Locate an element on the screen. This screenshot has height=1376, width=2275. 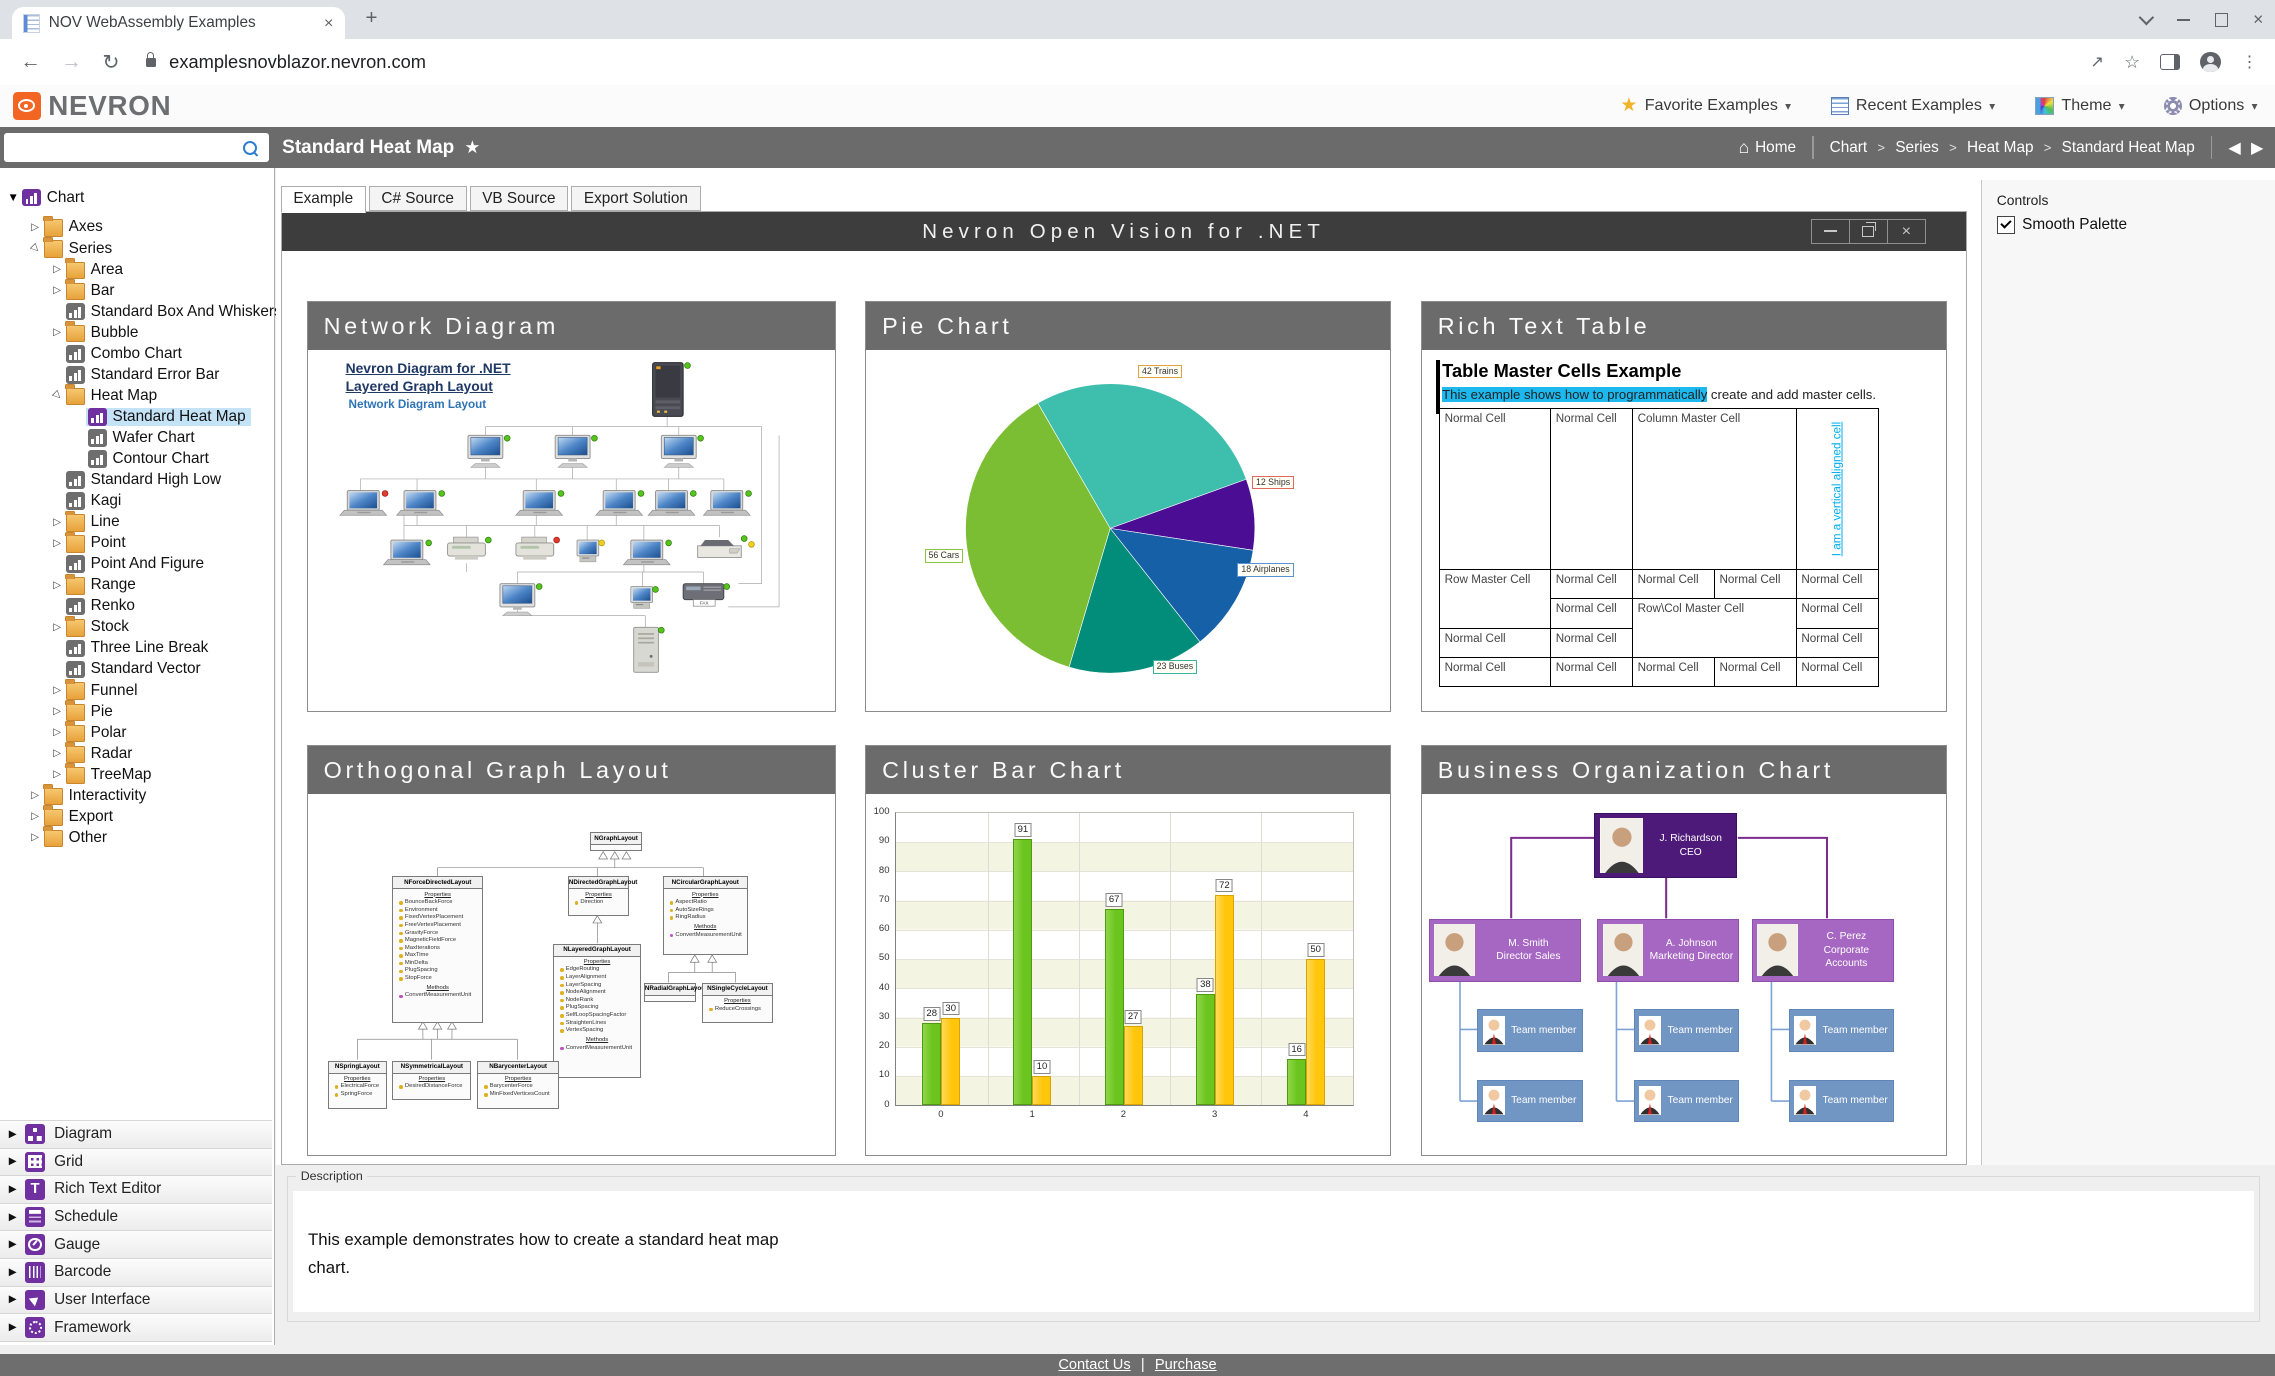
address-bar: examplesnovblazor.nevron.com is located at coordinates (298, 62).